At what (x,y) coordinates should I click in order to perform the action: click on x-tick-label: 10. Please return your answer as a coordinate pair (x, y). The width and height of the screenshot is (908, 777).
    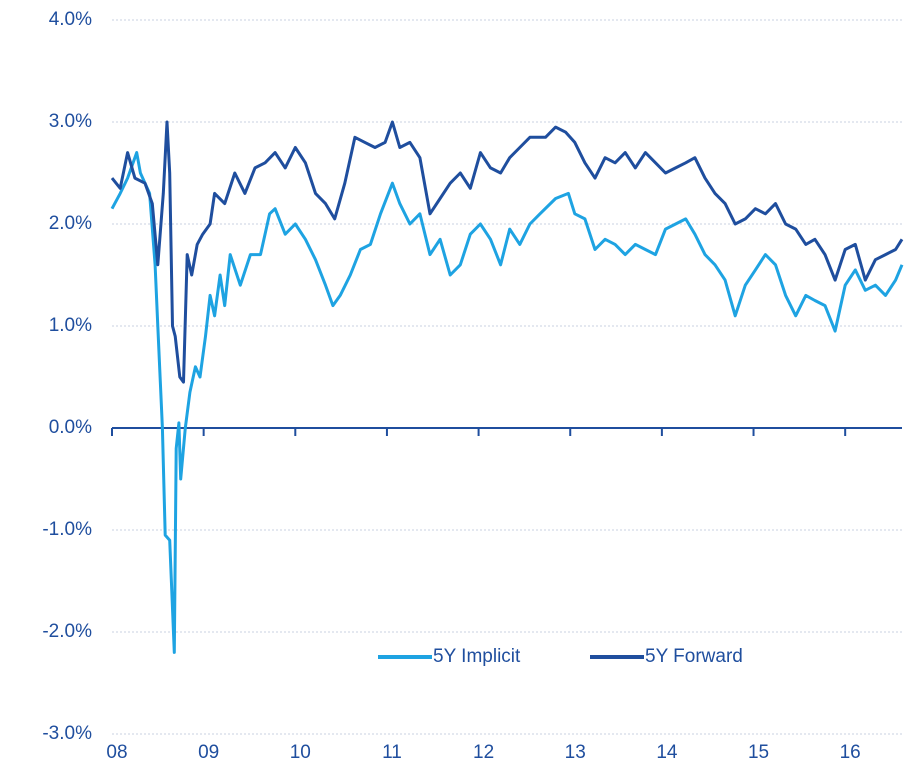
    Looking at the image, I should click on (300, 752).